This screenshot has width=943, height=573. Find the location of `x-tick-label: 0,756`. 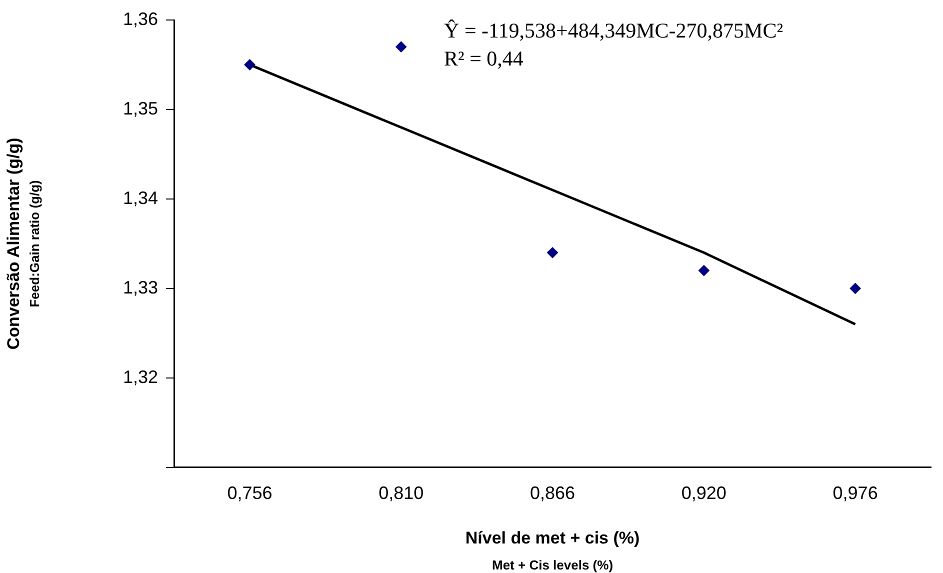

x-tick-label: 0,756 is located at coordinates (249, 493).